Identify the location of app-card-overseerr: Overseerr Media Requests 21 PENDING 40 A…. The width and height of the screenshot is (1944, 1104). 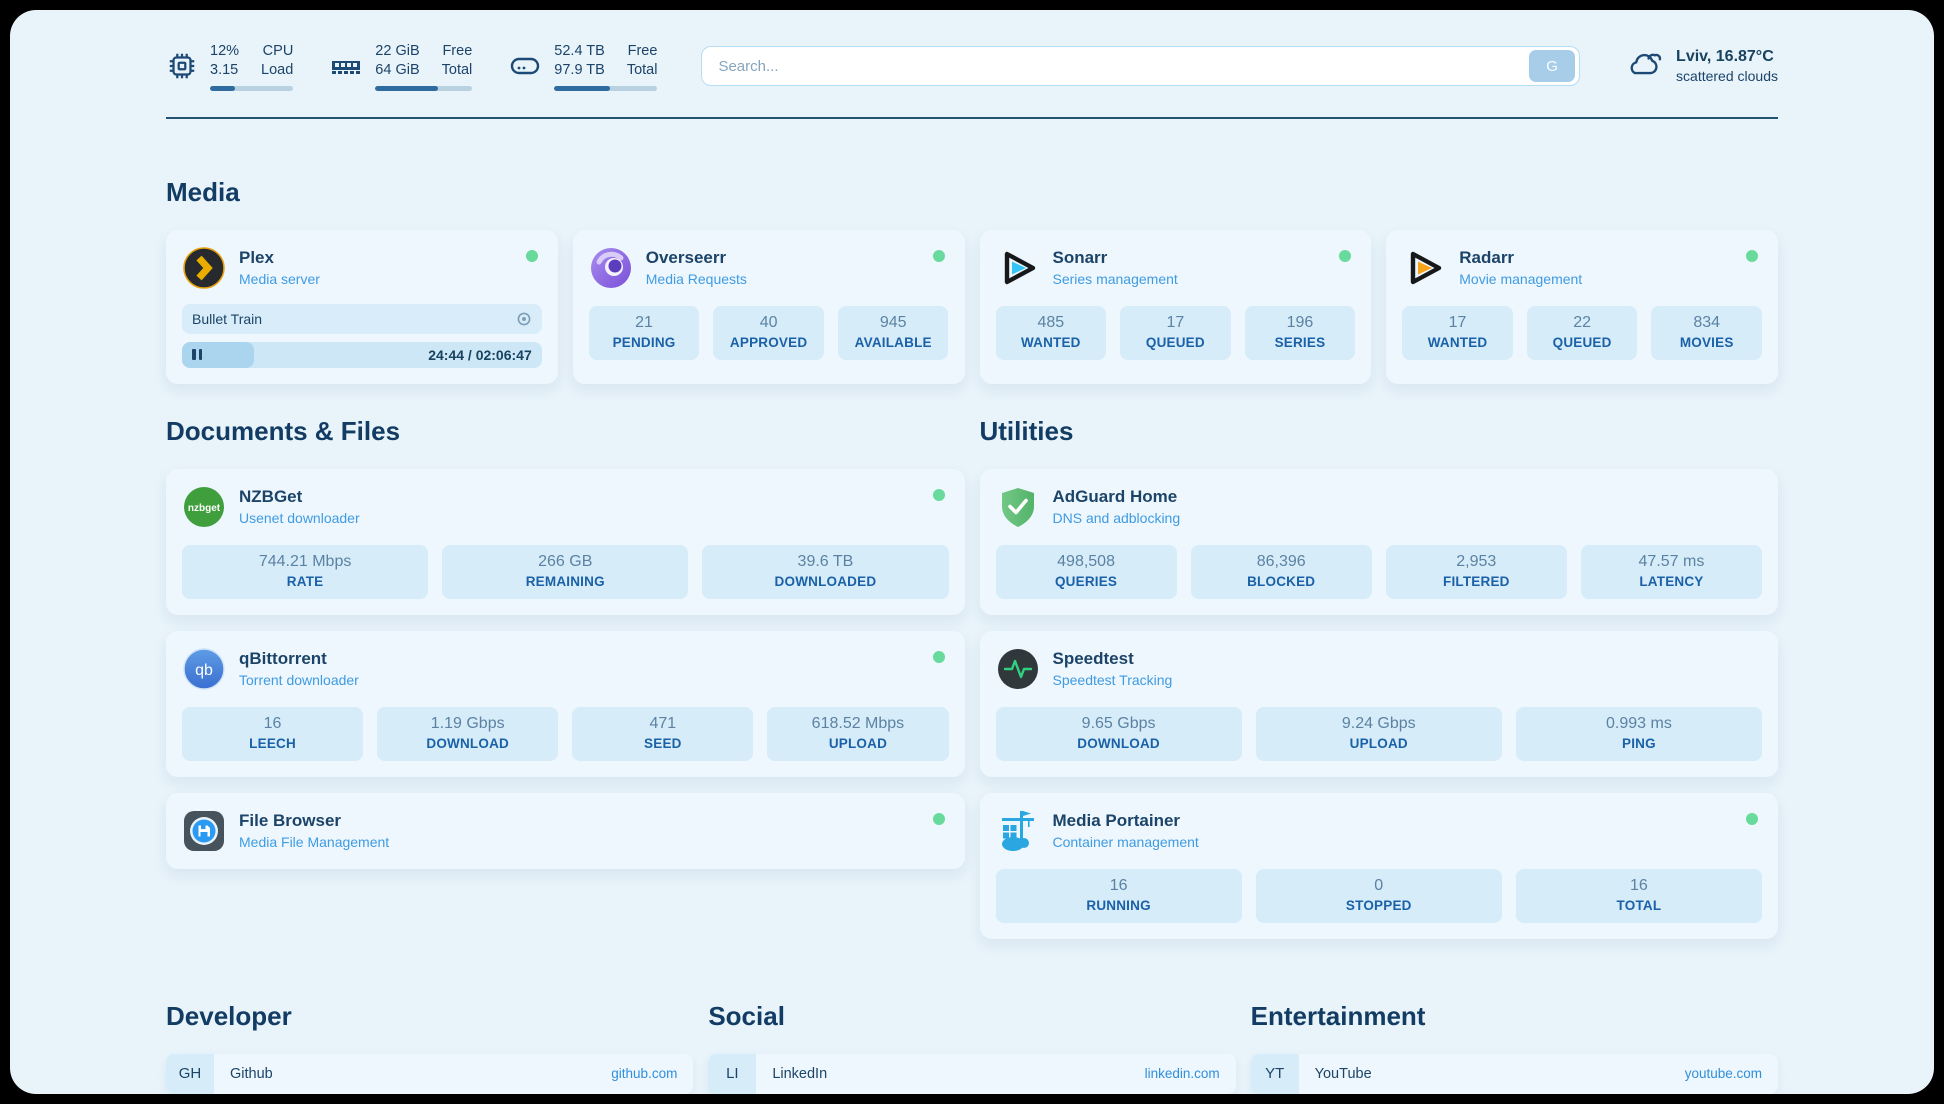
(768, 306).